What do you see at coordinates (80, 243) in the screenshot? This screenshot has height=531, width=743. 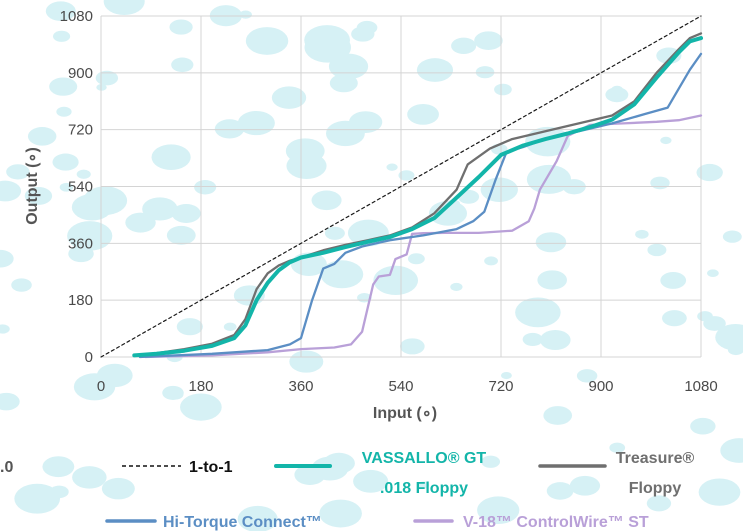 I see `y-tick-label: 360` at bounding box center [80, 243].